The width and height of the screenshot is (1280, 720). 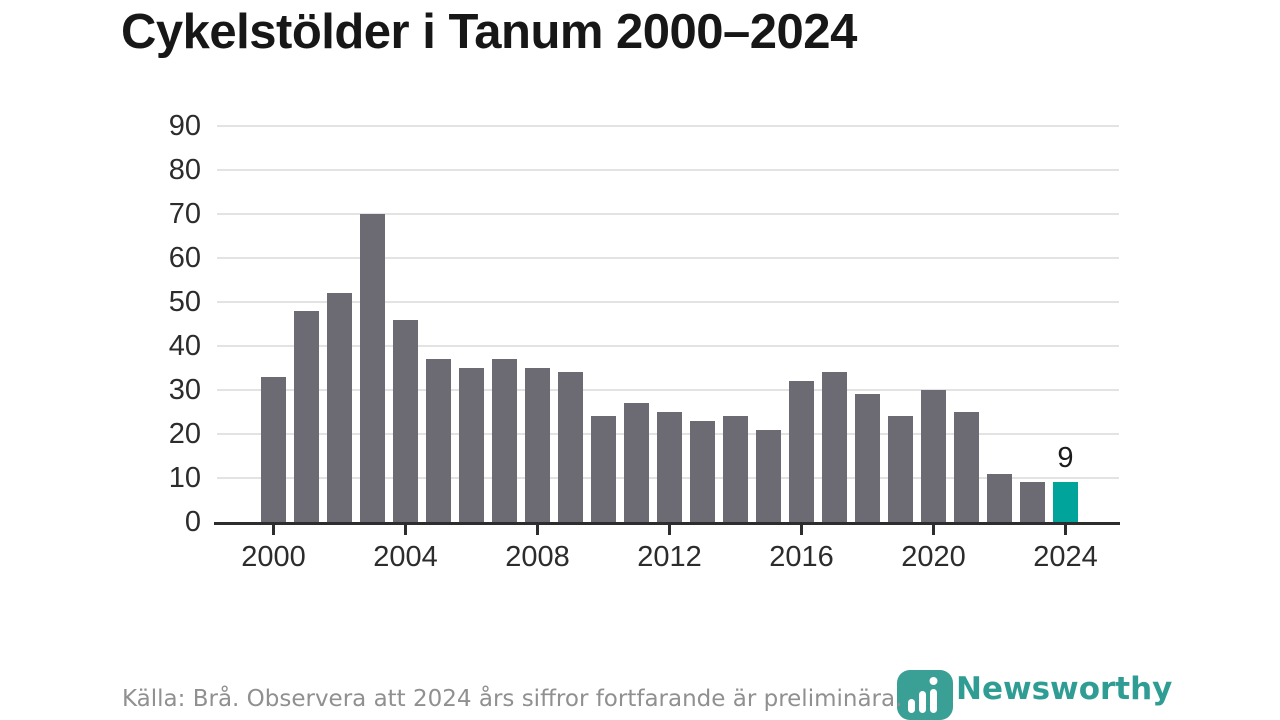 I want to click on y-tick-label-30: 30, so click(x=184, y=390).